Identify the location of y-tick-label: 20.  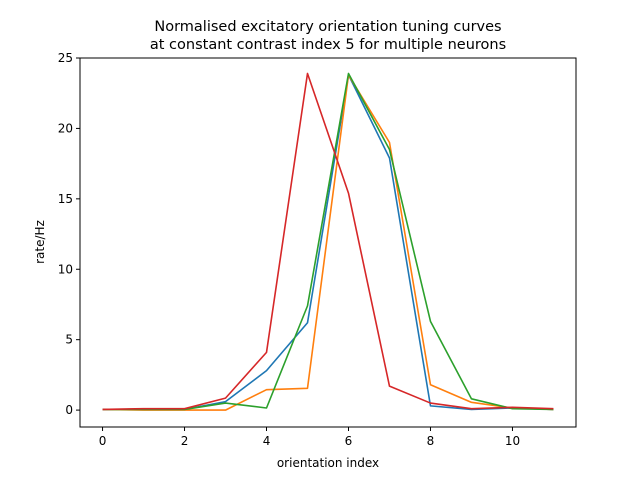
(65, 128).